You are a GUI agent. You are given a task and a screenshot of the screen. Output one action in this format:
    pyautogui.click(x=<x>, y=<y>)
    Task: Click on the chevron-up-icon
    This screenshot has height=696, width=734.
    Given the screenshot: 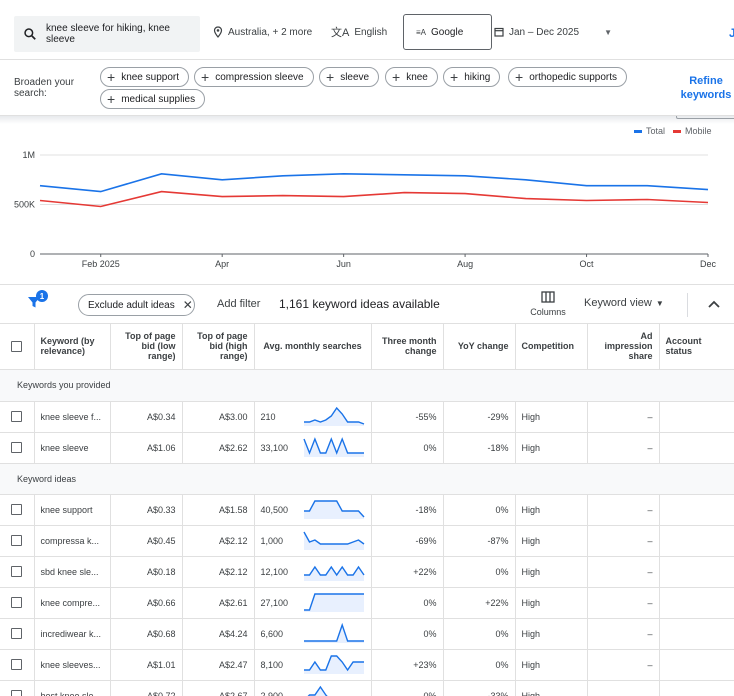 What is the action you would take?
    pyautogui.click(x=714, y=304)
    